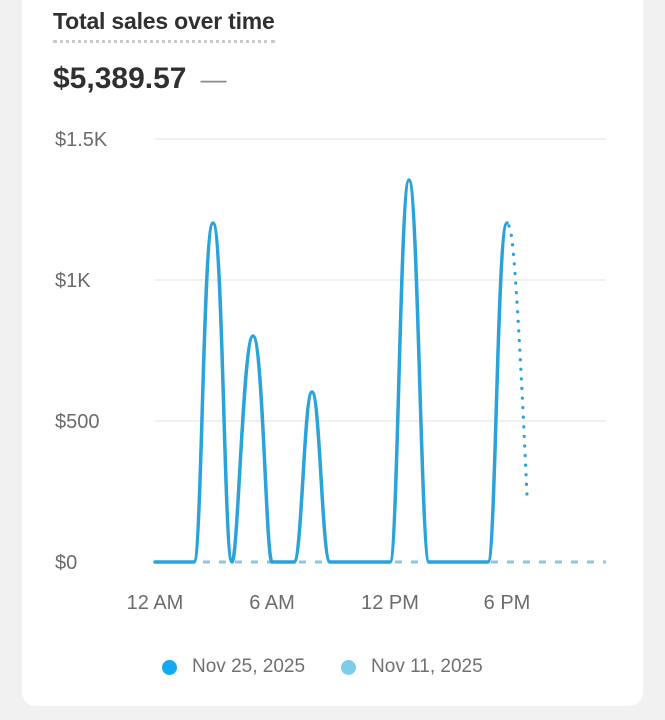 This screenshot has width=665, height=720. Describe the element at coordinates (340, 667) in the screenshot. I see `chart-legend: Nov 25, 2025 Nov 11, 2025` at that location.